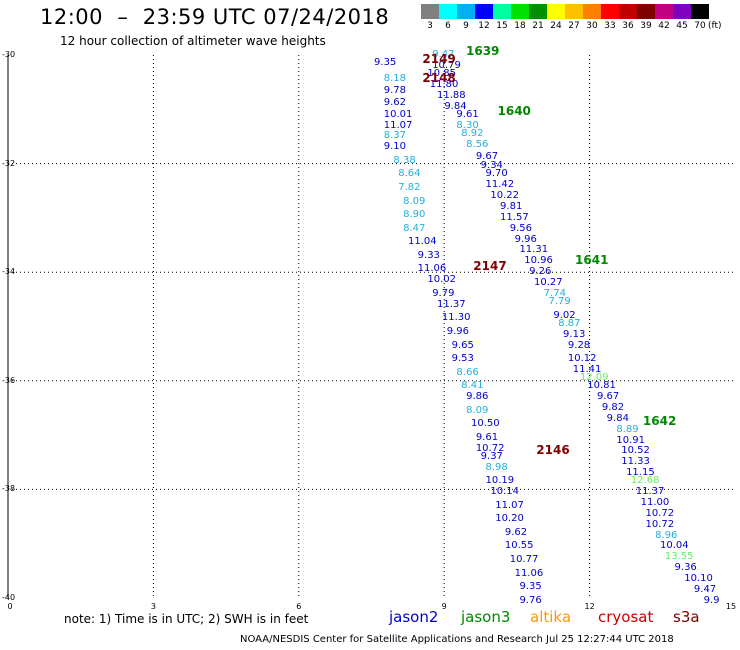 The image size is (740, 650). Describe the element at coordinates (9, 54) in the screenshot. I see `lat-label: -30` at that location.